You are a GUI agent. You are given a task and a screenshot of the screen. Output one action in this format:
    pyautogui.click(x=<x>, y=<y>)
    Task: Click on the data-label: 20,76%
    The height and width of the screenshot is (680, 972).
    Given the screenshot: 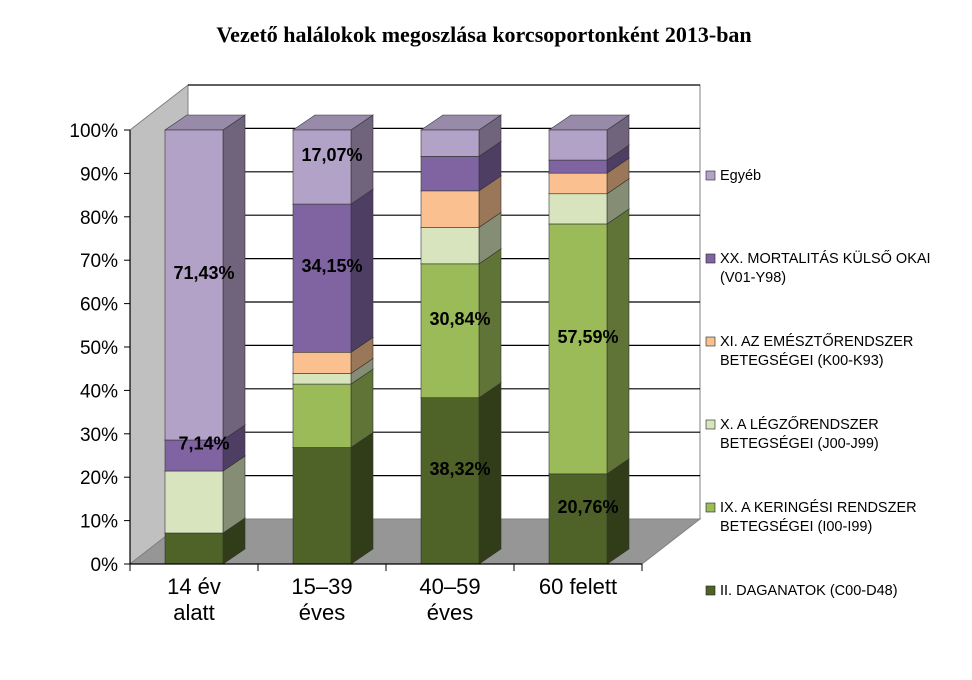 What is the action you would take?
    pyautogui.click(x=587, y=507)
    